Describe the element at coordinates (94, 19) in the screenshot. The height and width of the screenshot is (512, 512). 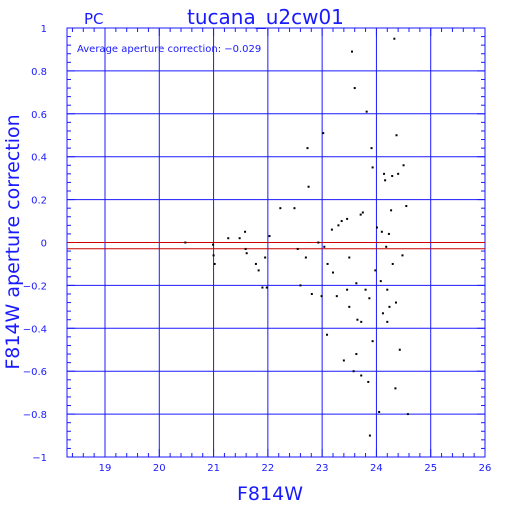
I see `detector-label: PC` at that location.